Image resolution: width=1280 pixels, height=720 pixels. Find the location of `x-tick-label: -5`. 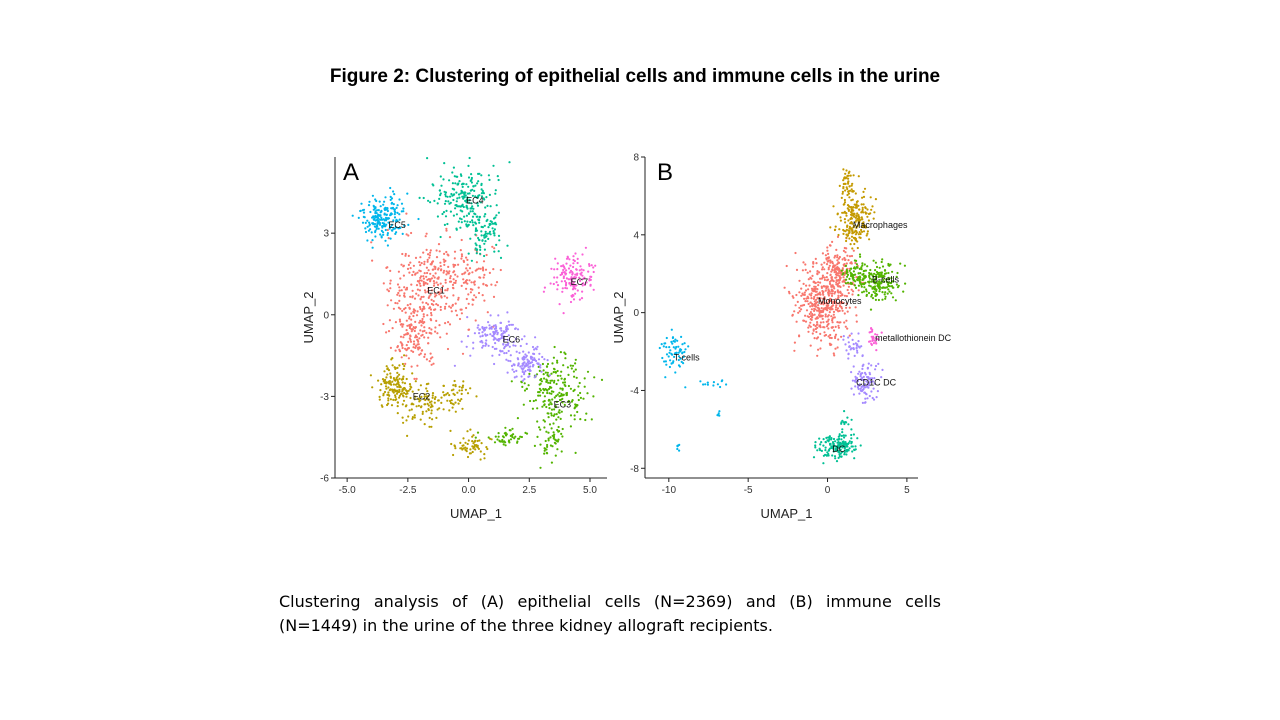

x-tick-label: -5 is located at coordinates (748, 490).